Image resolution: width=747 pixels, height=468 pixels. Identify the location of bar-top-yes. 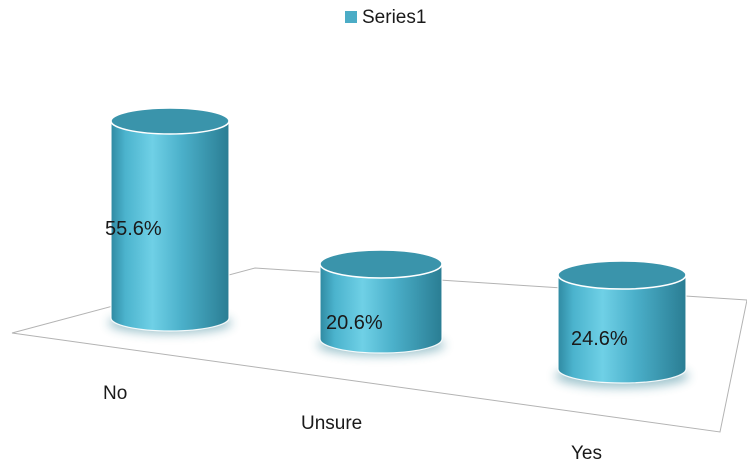
(622, 275).